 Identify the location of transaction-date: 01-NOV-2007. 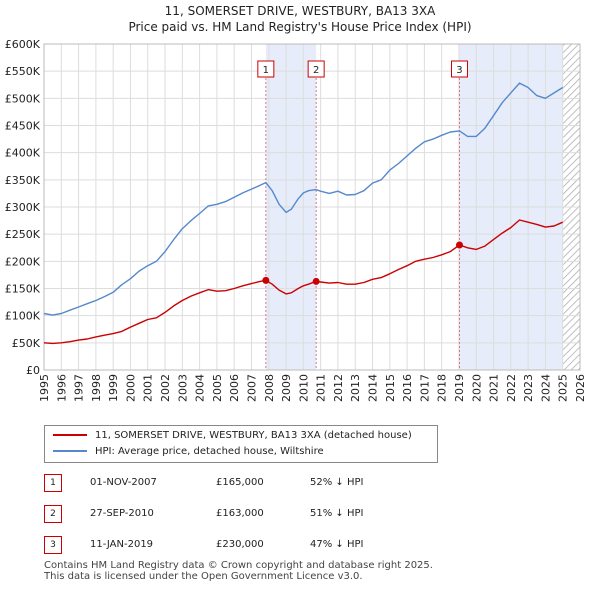
(123, 482).